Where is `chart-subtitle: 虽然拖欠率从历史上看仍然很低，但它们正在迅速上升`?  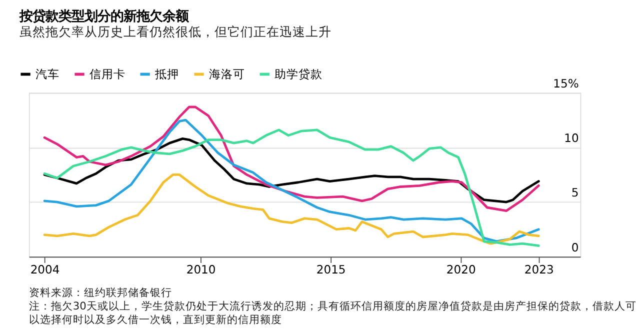
chart-subtitle: 虽然拖欠率从历史上看仍然很低，但它们正在迅速上升 is located at coordinates (175, 31).